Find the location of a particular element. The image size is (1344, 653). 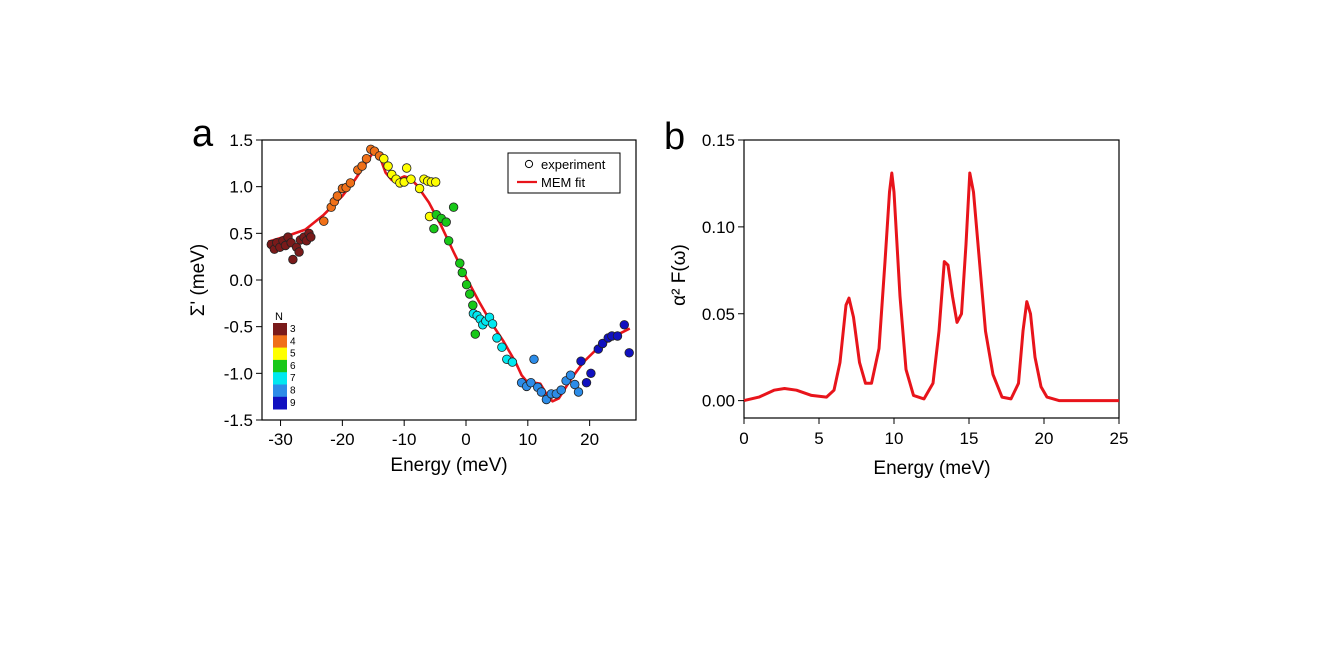

panel-a-ytick-label: 1.0 is located at coordinates (241, 187).